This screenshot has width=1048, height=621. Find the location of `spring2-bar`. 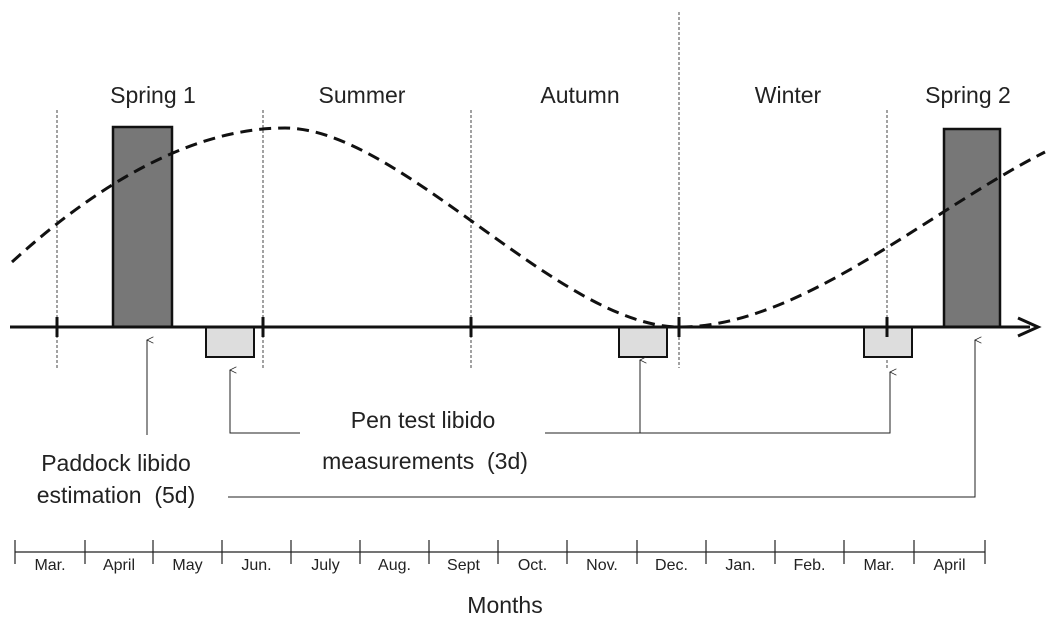

spring2-bar is located at coordinates (972, 228).